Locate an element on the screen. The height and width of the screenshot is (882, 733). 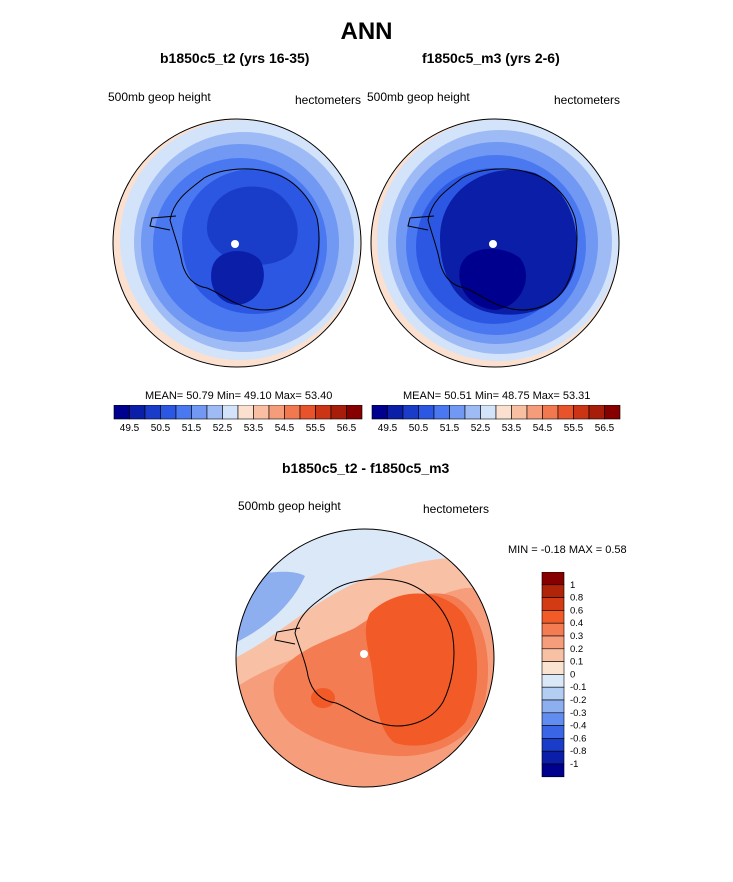
diff-minmax: MIN = -0.18 MAX = 0.58 is located at coordinates (567, 550).